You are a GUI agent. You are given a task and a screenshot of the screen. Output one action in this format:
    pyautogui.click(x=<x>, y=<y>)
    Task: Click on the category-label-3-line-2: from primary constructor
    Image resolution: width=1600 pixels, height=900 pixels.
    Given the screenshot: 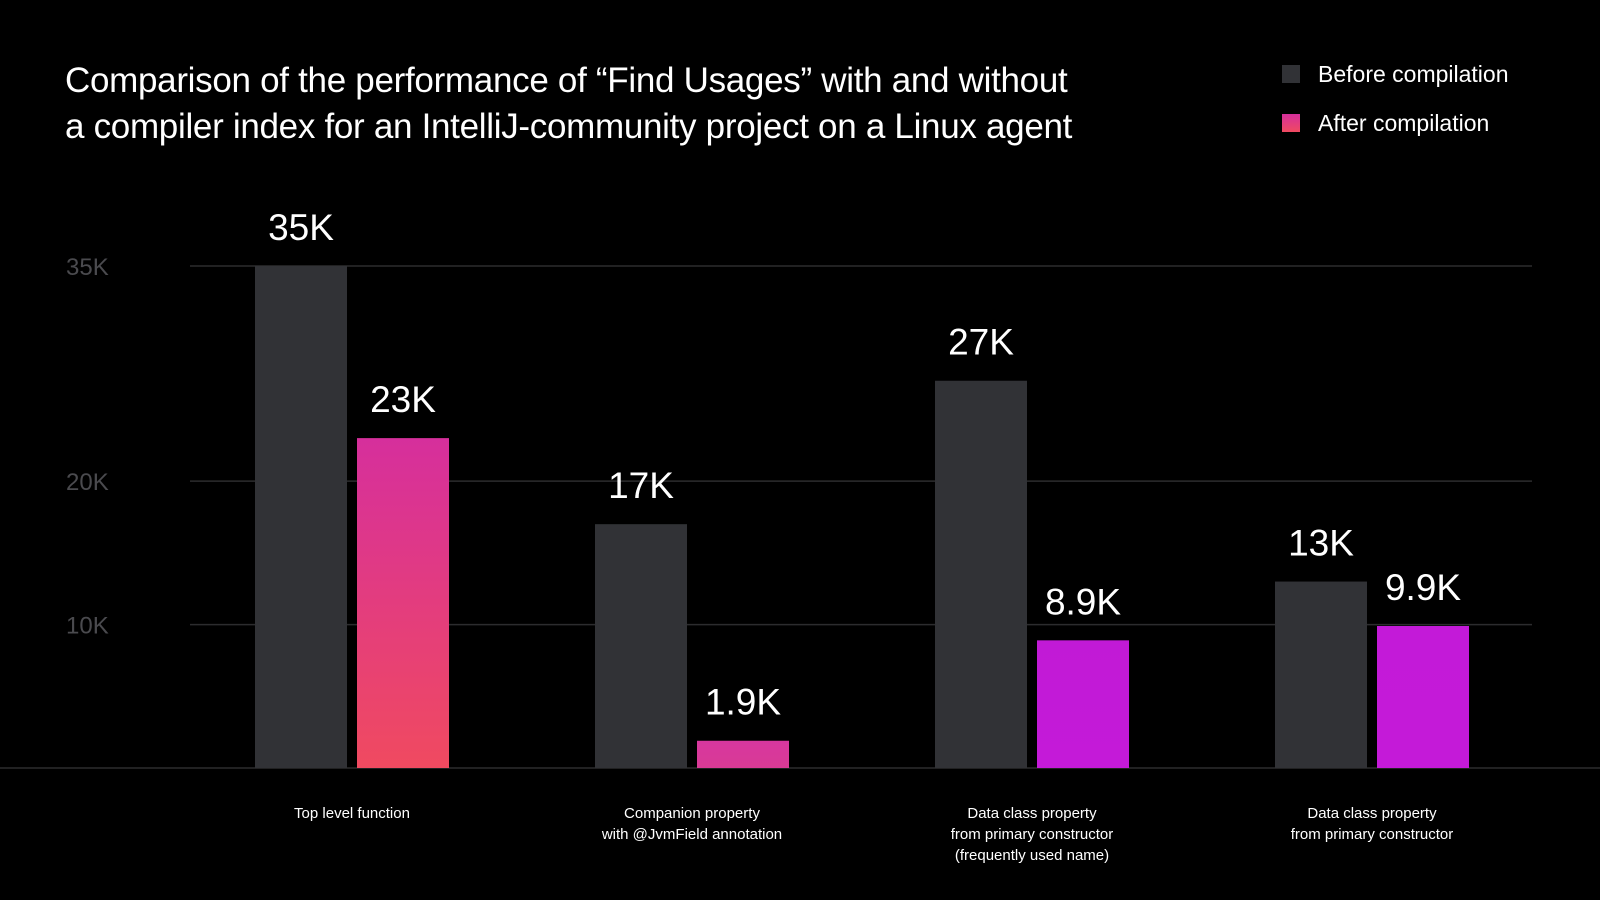 What is the action you would take?
    pyautogui.click(x=1032, y=834)
    